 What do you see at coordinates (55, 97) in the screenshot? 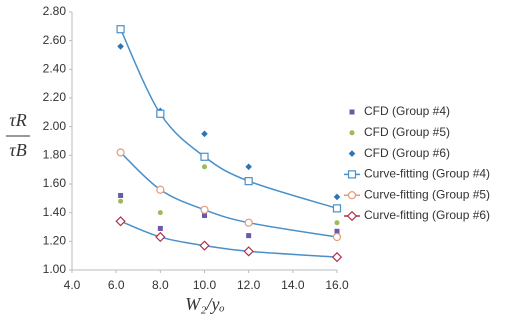
I see `y-tick-label: 2.20` at bounding box center [55, 97].